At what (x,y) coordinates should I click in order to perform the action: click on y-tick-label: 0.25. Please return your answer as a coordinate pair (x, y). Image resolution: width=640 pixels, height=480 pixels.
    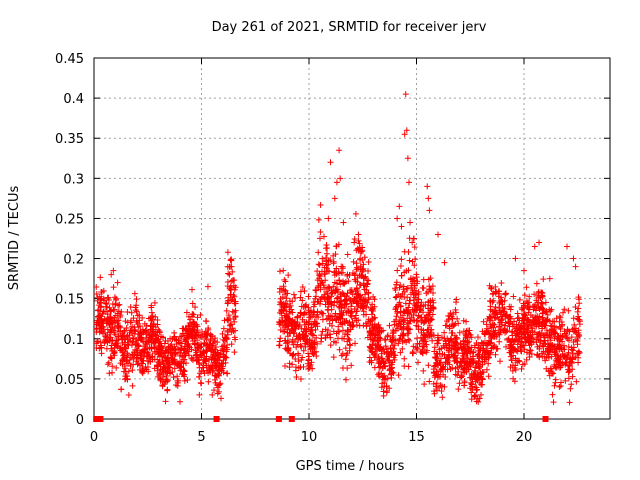
    Looking at the image, I should click on (69, 219).